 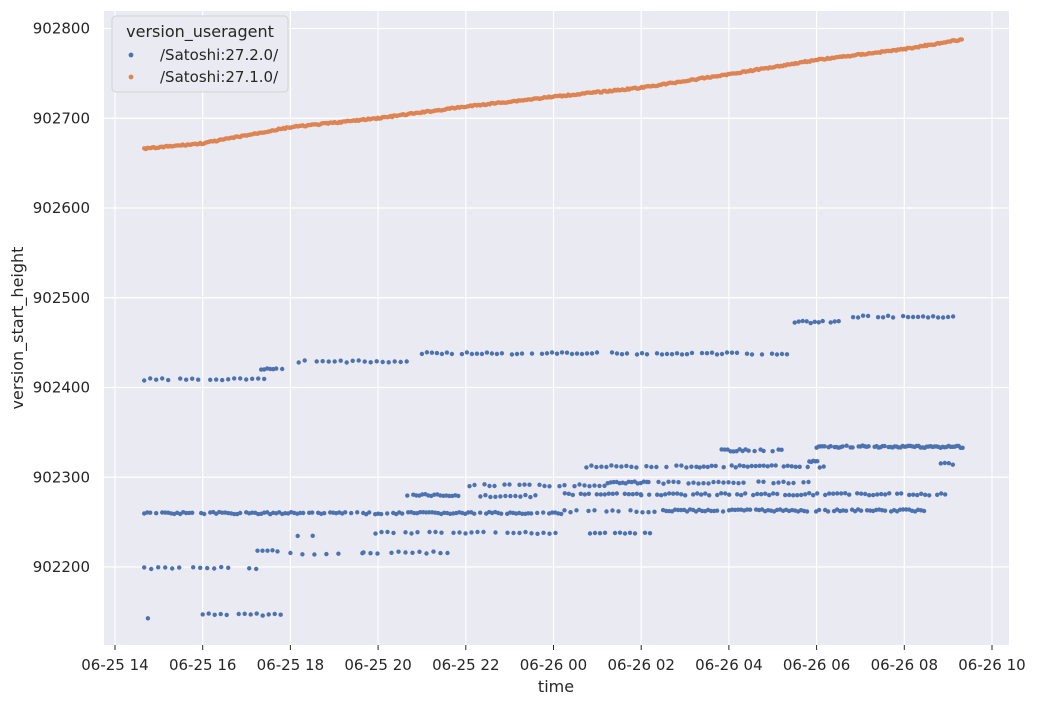 I want to click on y-tick-label: 902800, so click(x=61, y=29).